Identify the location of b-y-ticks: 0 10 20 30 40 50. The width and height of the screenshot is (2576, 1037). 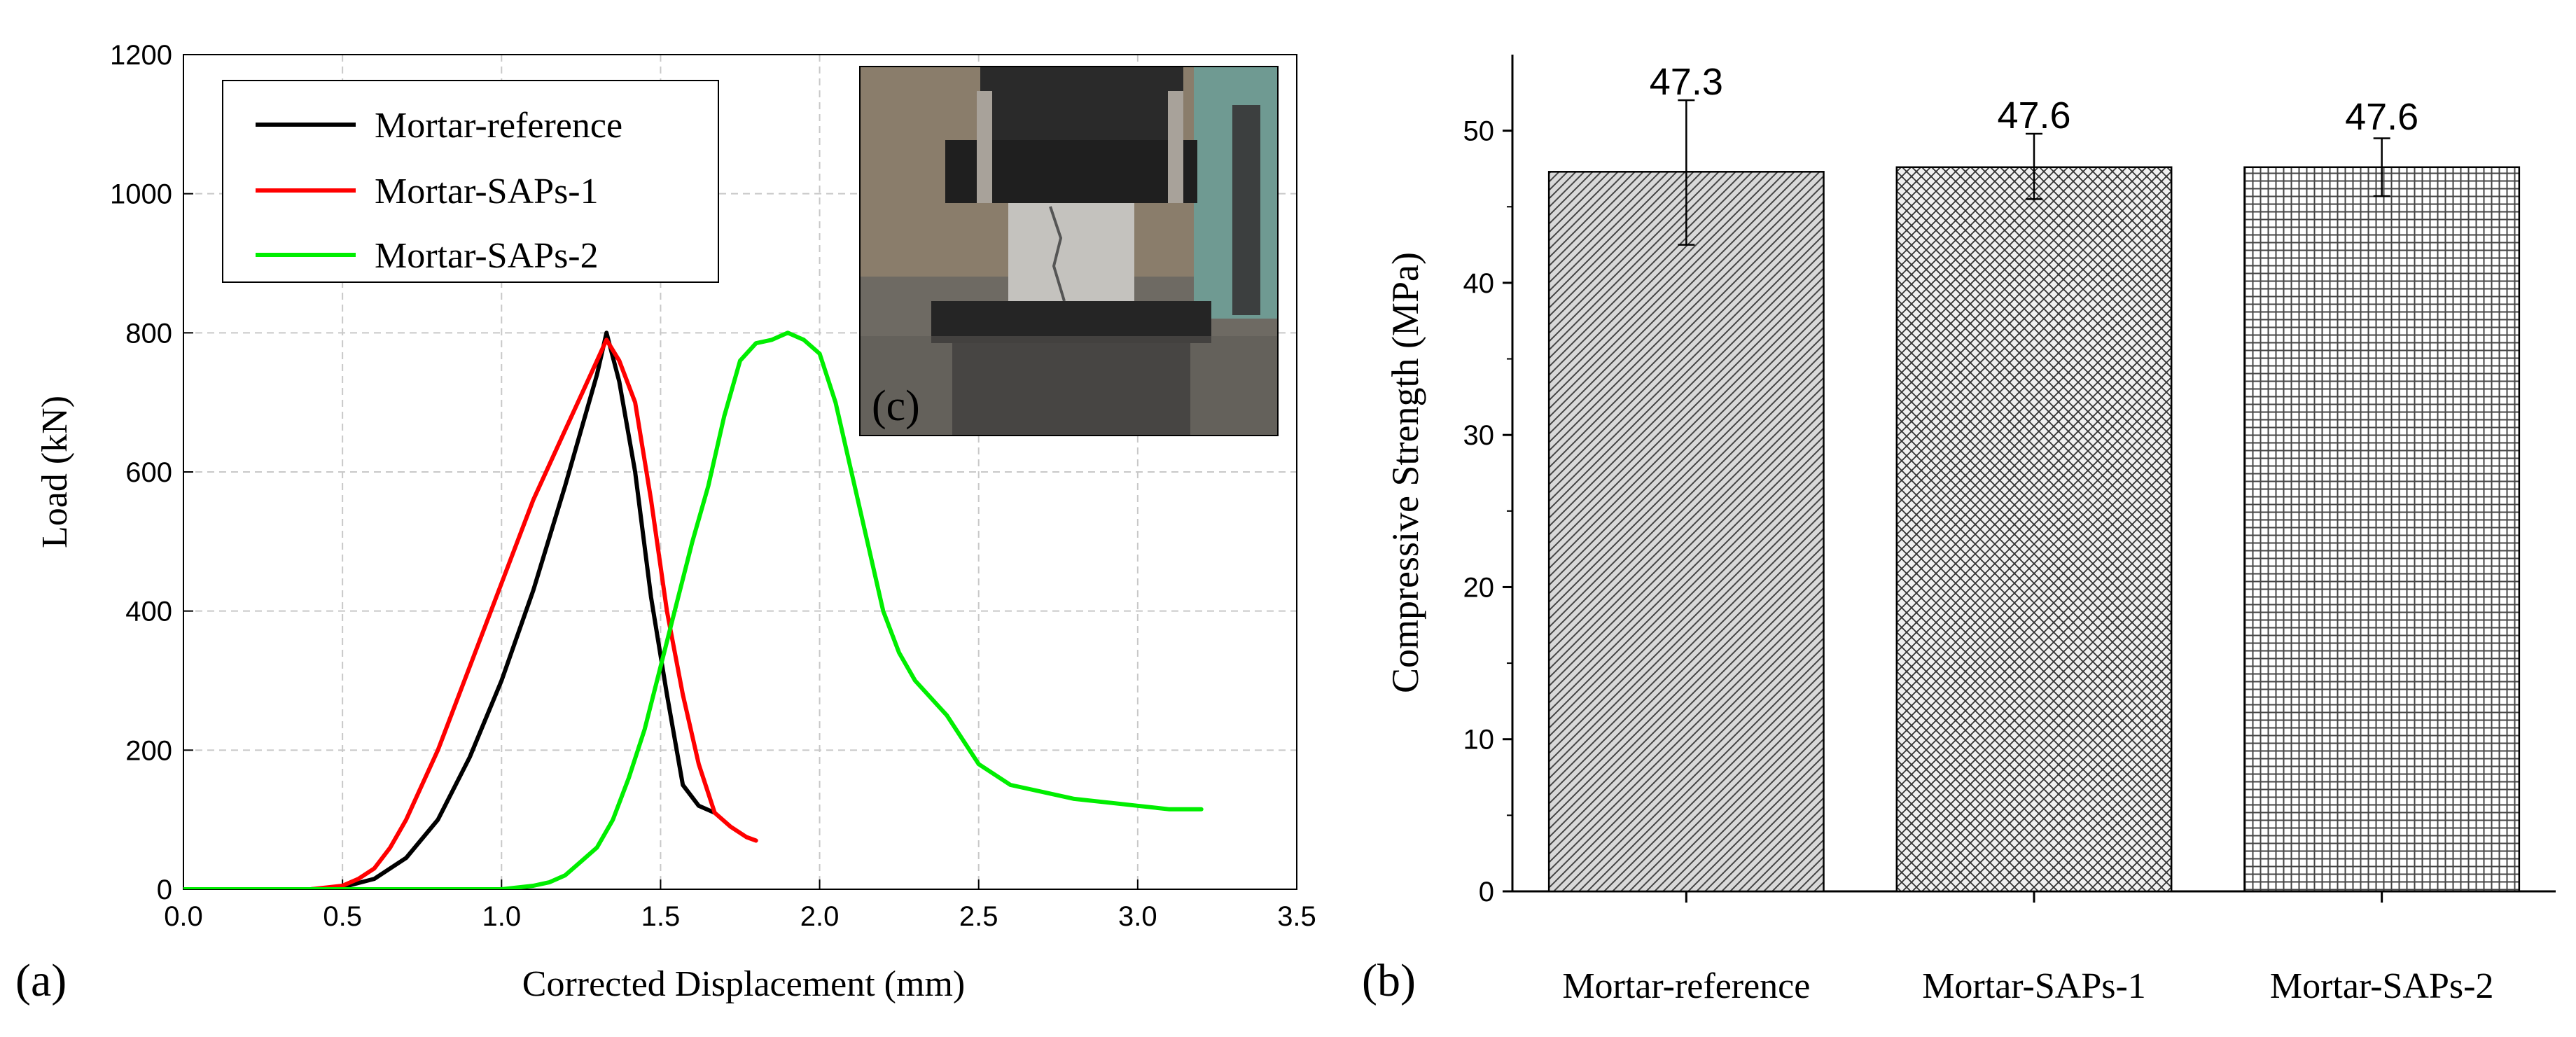
(1487, 512).